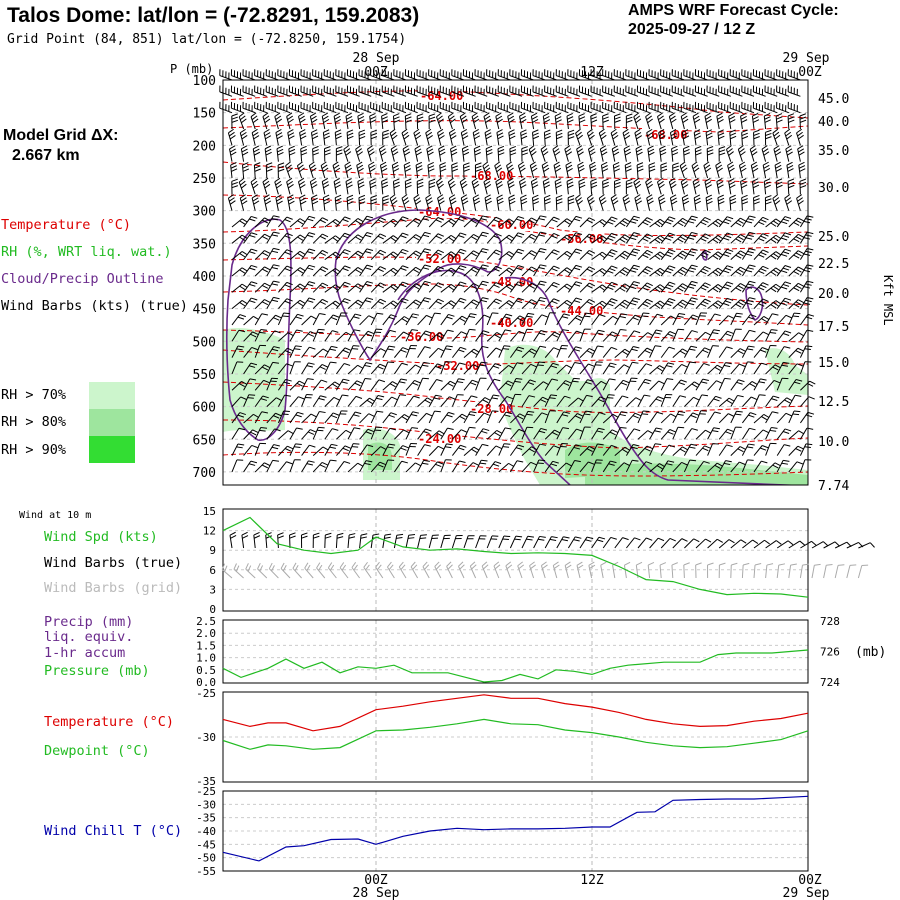 The width and height of the screenshot is (900, 900). Describe the element at coordinates (515, 666) in the screenshot. I see `pressure-line` at that location.